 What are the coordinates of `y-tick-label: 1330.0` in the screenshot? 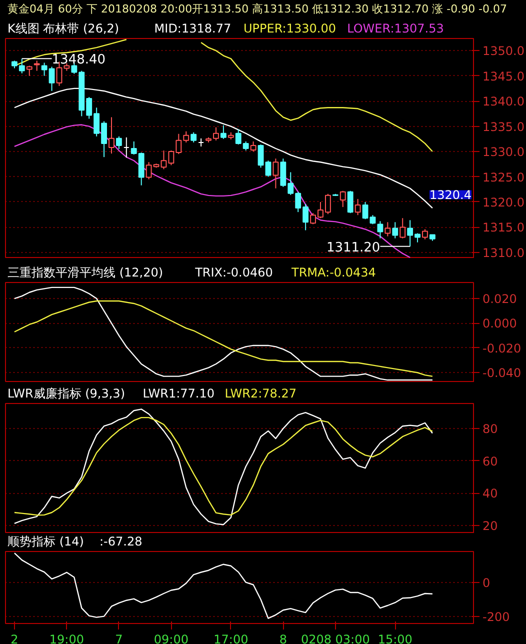 It's located at (503, 152).